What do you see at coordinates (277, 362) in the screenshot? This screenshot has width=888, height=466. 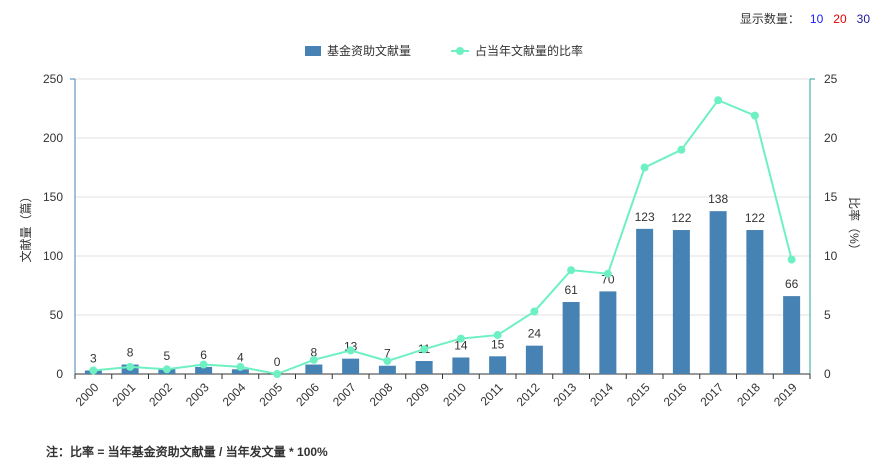 I see `bar-value-label: 0` at bounding box center [277, 362].